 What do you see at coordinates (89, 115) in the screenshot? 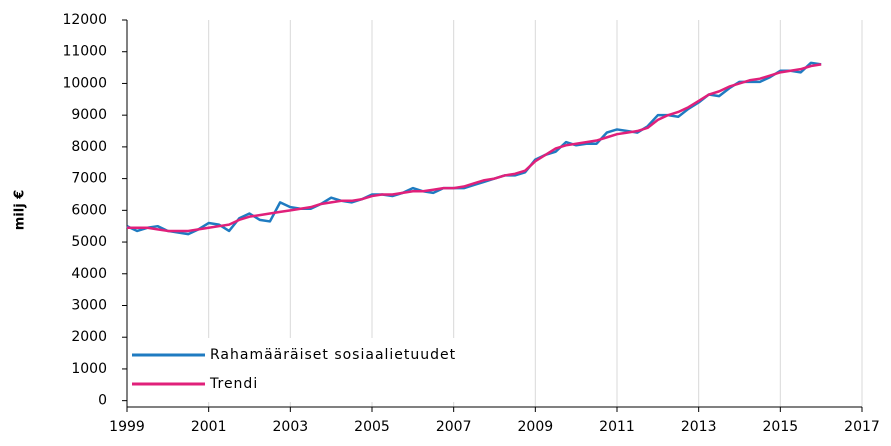
I see `y-tick-label: 9000` at bounding box center [89, 115].